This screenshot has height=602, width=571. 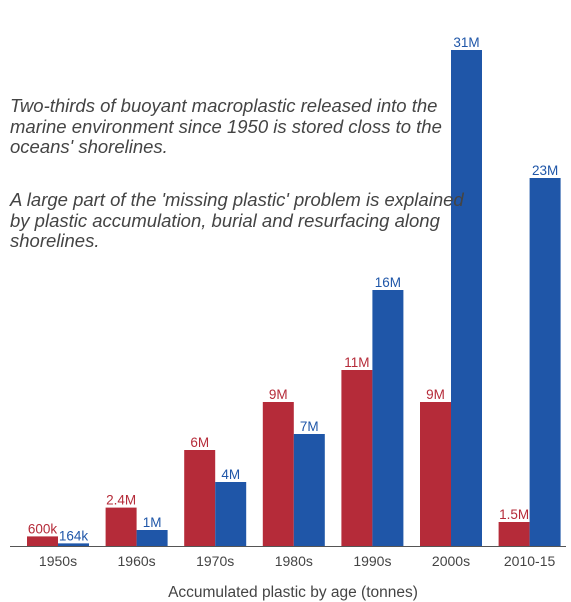 I want to click on value-label-1950s-series-2: 164k, so click(x=74, y=535).